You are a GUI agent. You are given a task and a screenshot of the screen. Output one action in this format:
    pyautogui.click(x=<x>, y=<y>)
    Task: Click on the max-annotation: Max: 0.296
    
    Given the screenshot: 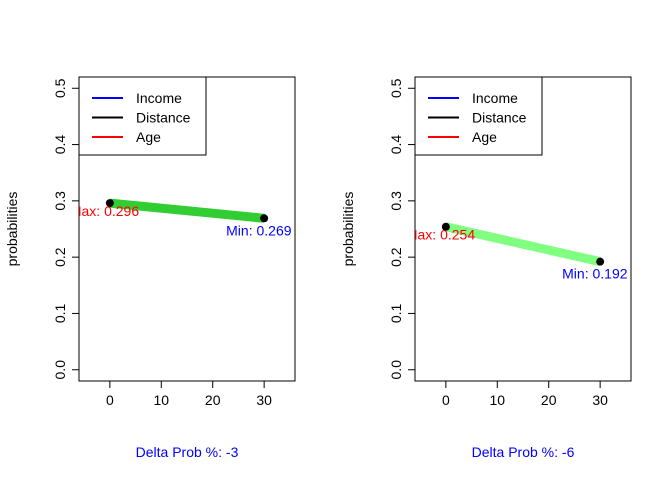 What is the action you would take?
    pyautogui.click(x=104, y=211)
    